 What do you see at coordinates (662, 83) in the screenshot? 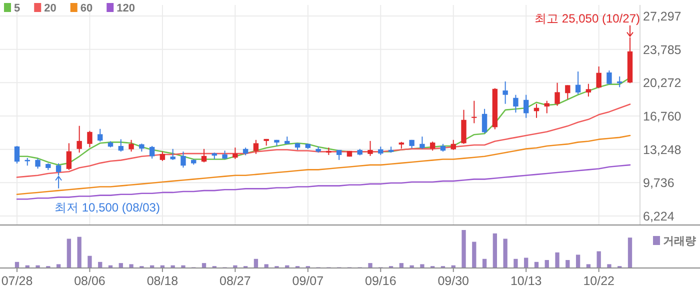
I see `y-tick-label: 20,272` at bounding box center [662, 83].